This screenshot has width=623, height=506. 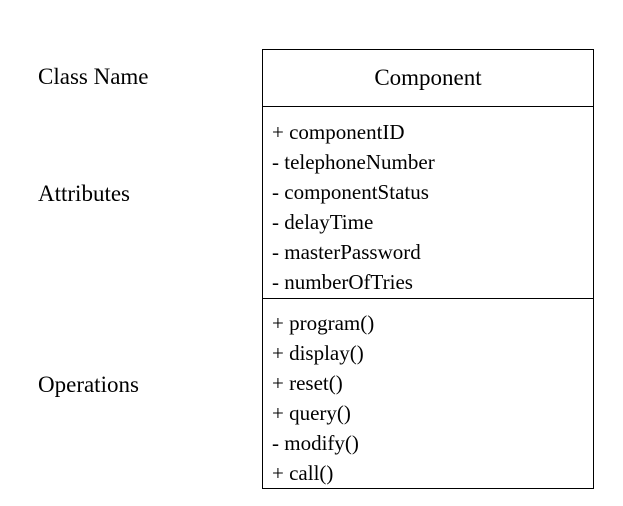 What do you see at coordinates (315, 443) in the screenshot?
I see `operation-item: - modify()` at bounding box center [315, 443].